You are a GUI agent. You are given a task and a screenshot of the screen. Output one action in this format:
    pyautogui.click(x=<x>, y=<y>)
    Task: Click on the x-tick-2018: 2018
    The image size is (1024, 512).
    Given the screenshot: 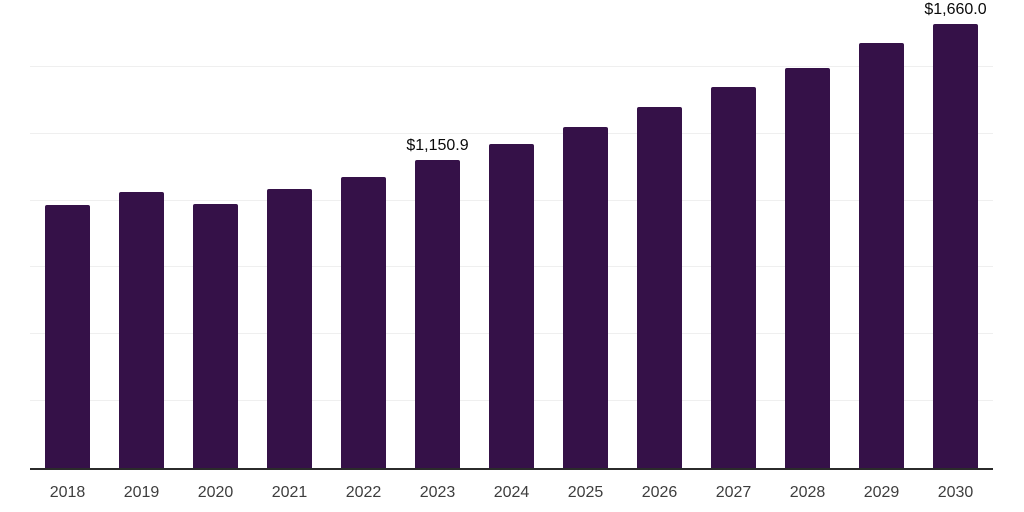 What is the action you would take?
    pyautogui.click(x=67, y=492)
    